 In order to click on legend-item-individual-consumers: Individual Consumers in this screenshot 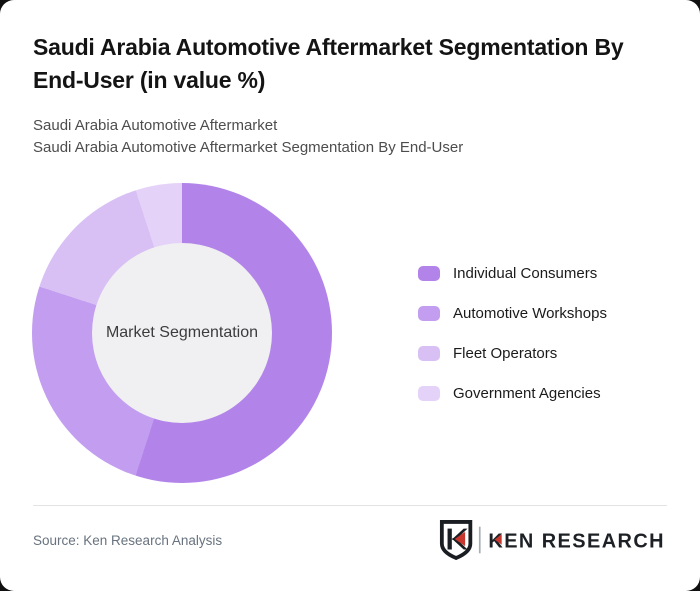, I will do `click(512, 273)`.